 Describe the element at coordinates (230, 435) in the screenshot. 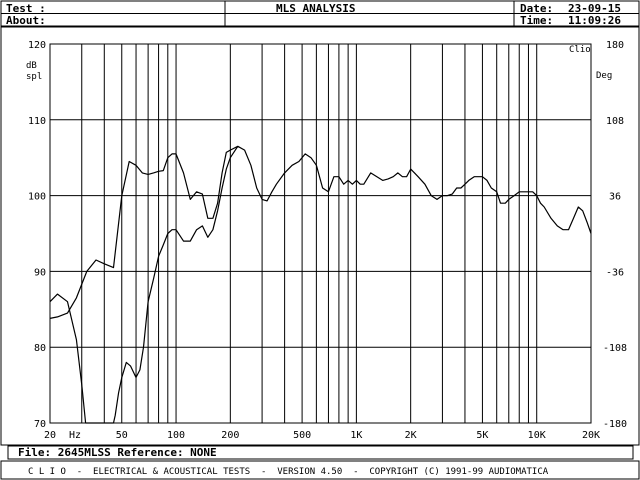

I see `x-tick-label: 200` at that location.